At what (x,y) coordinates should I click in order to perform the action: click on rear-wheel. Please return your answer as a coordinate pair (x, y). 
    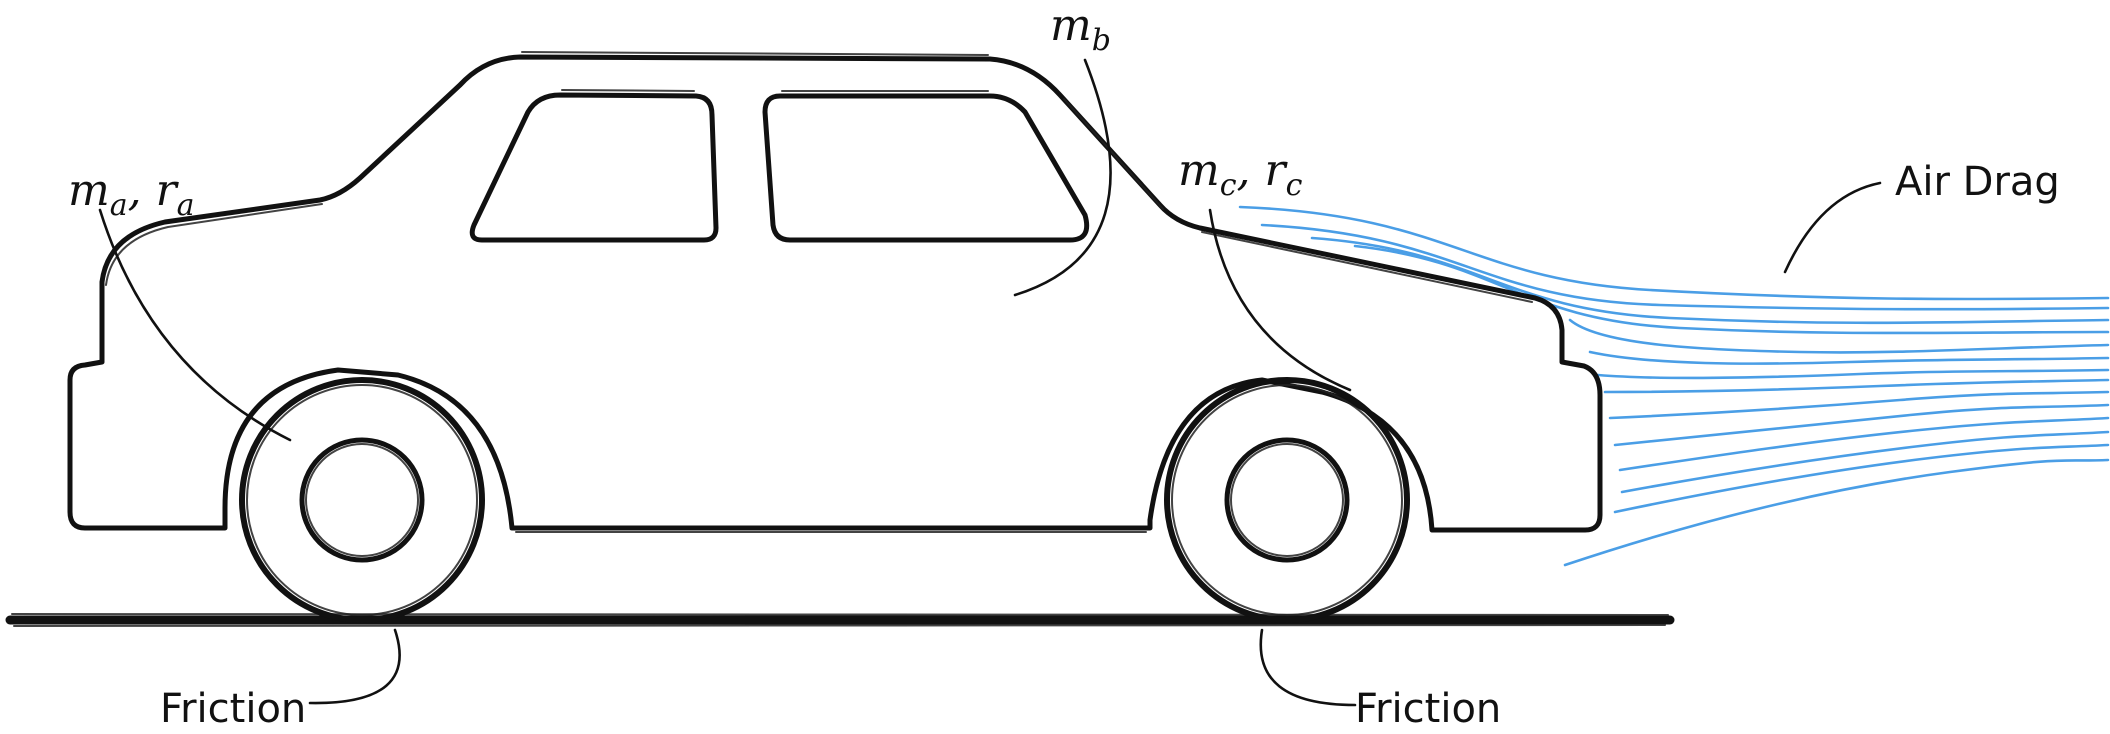
    Looking at the image, I should click on (362, 500).